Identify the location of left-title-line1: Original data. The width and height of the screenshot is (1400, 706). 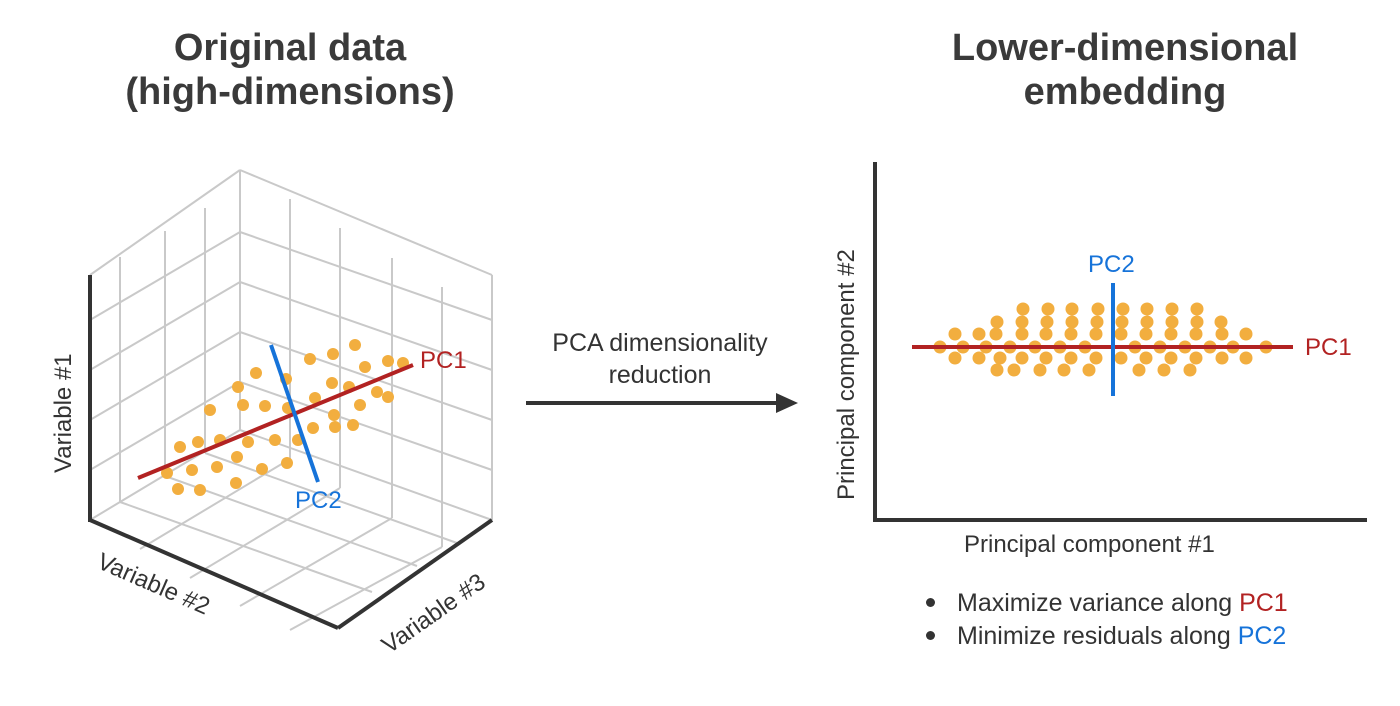
(290, 48).